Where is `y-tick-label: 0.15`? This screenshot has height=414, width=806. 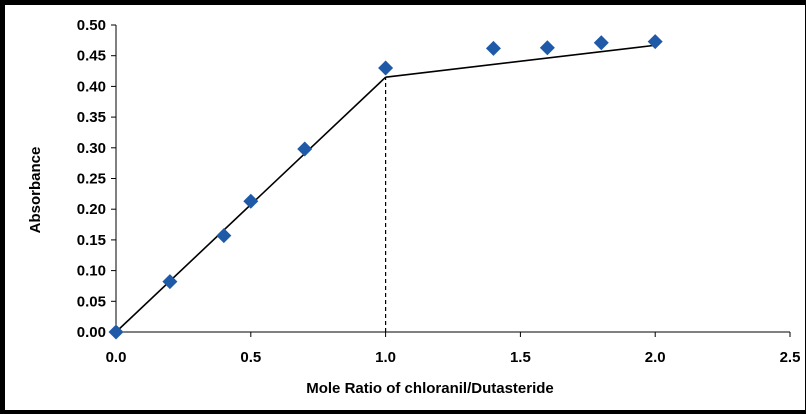 y-tick-label: 0.15 is located at coordinates (91, 240).